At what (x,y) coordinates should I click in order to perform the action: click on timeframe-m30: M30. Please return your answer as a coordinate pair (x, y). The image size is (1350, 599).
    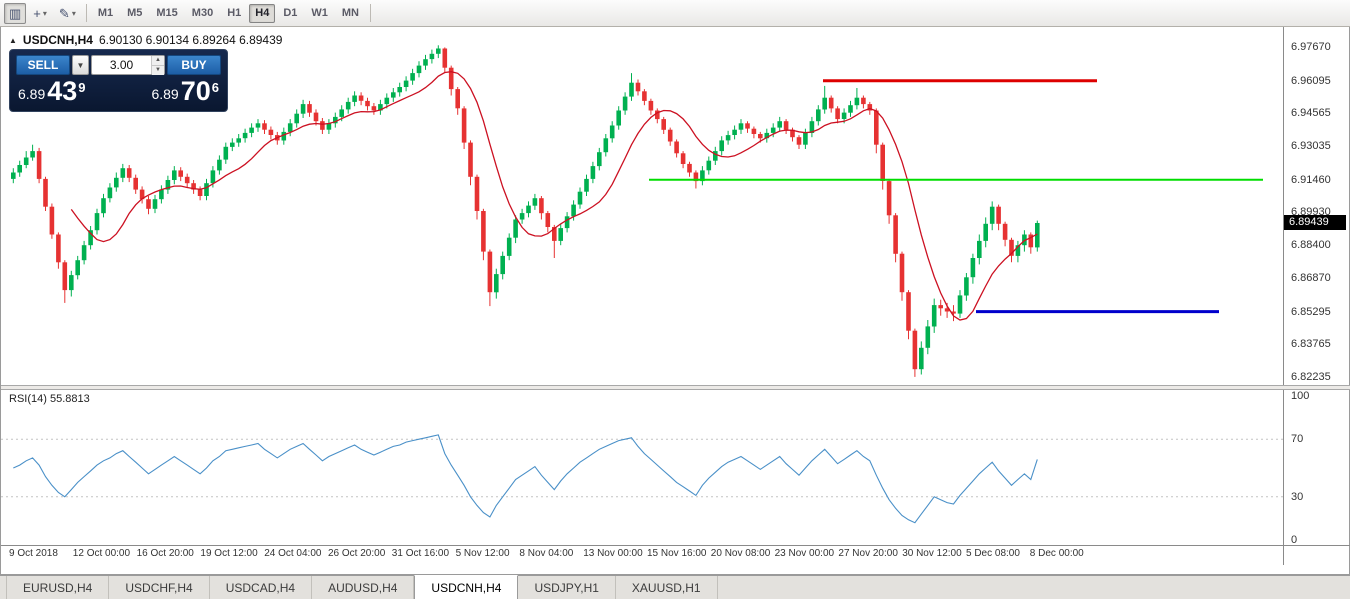
    Looking at the image, I should click on (202, 13).